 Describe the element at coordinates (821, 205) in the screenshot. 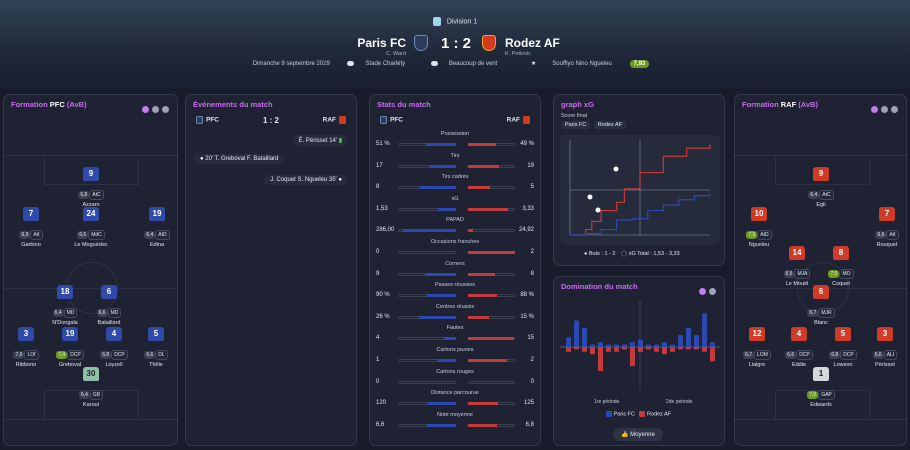

I see `player-name: Egli` at that location.